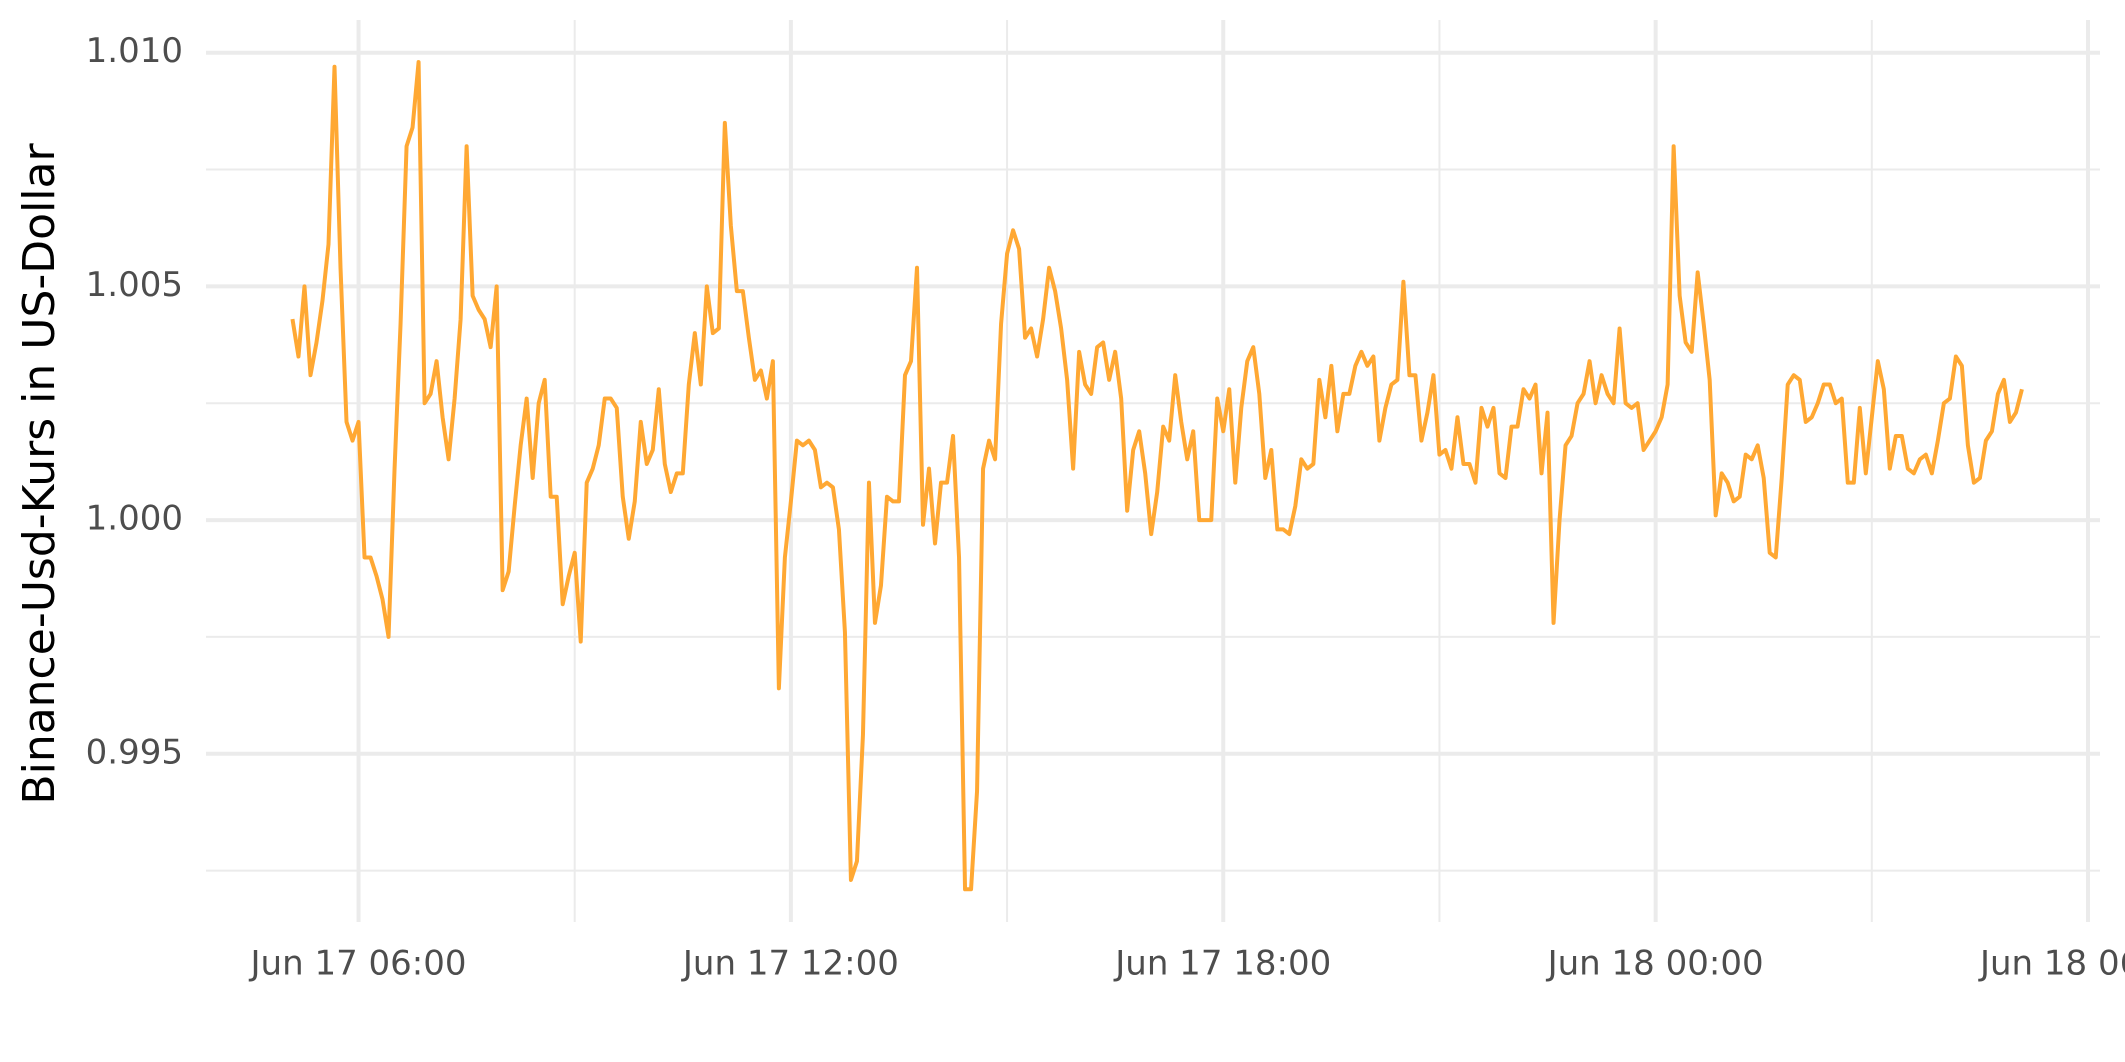  What do you see at coordinates (2051, 964) in the screenshot?
I see `x-tick-label: Jun 18 06:00` at bounding box center [2051, 964].